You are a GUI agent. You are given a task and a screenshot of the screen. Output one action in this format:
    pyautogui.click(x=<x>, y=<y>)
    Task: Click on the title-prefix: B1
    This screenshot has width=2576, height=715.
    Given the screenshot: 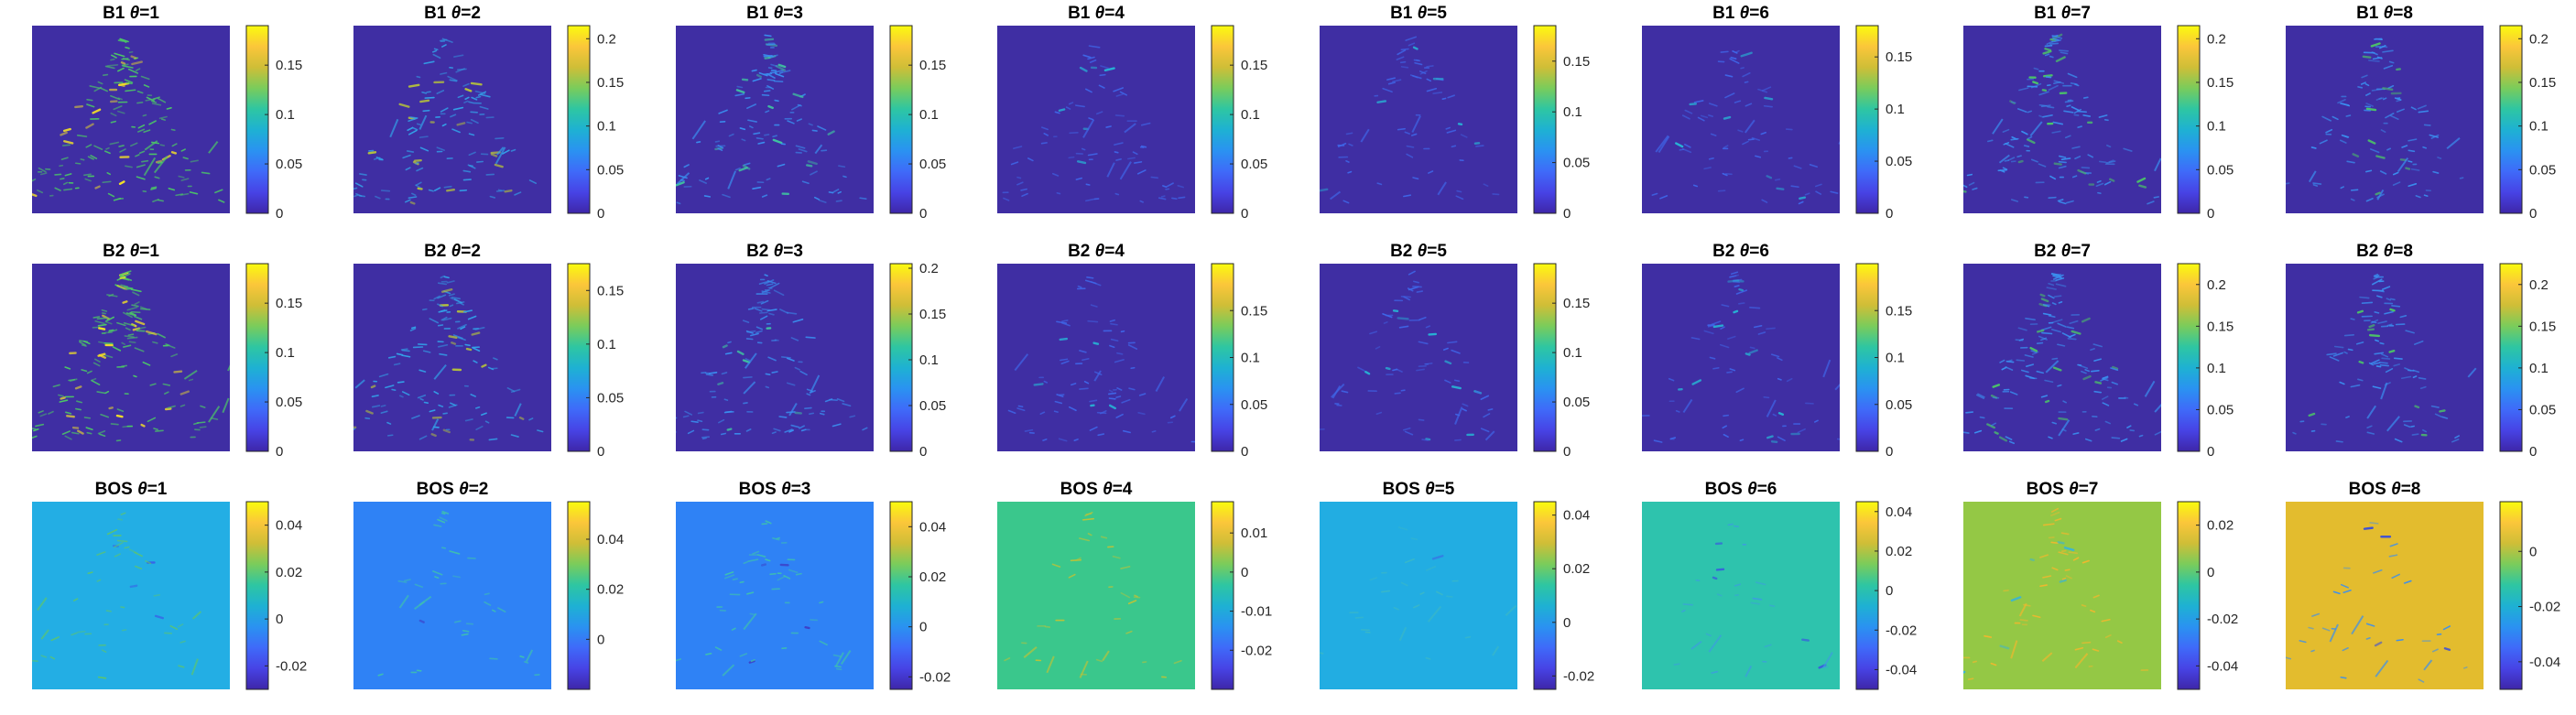 What is the action you would take?
    pyautogui.click(x=1726, y=13)
    